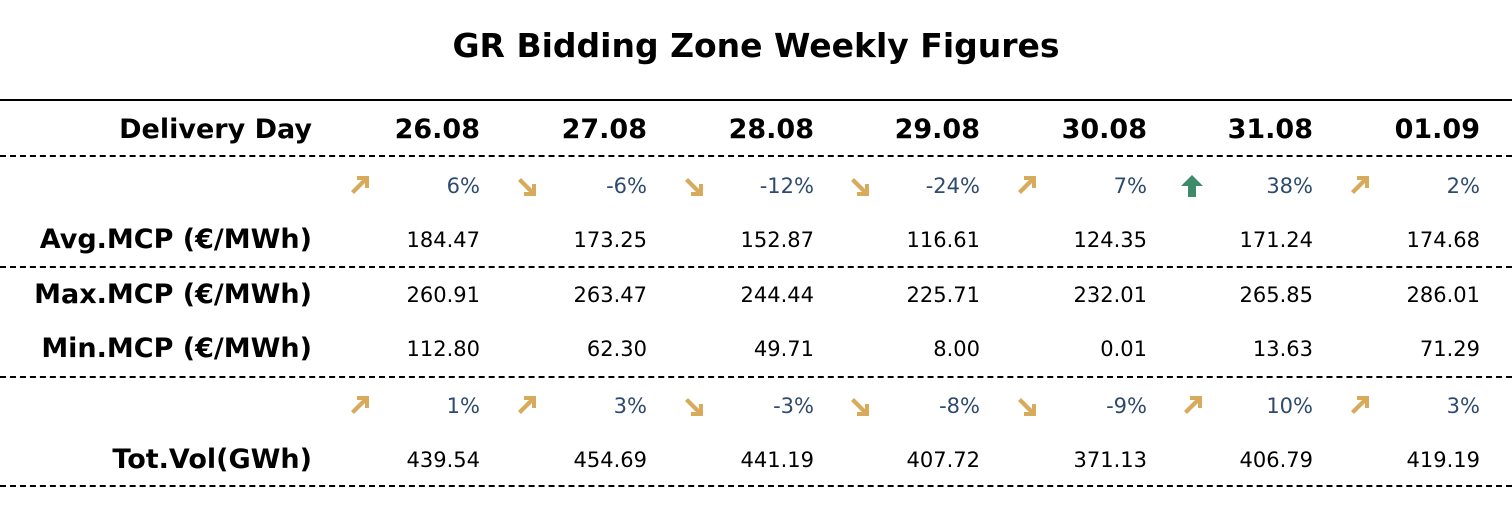 This screenshot has width=1512, height=506. Describe the element at coordinates (756, 267) in the screenshot. I see `divider-avg` at that location.